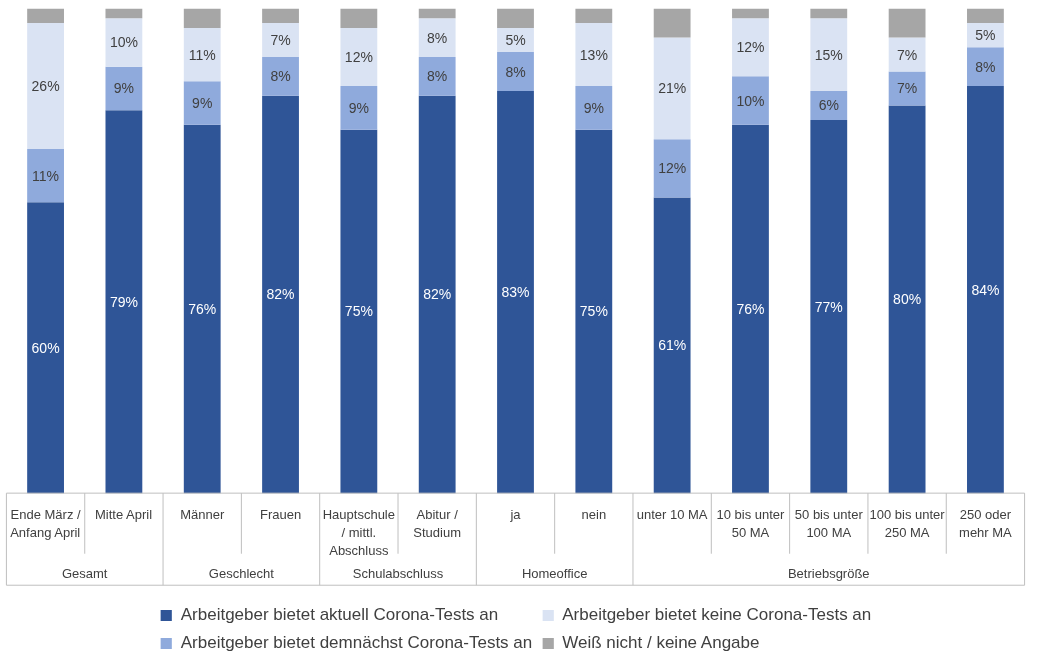 The height and width of the screenshot is (669, 1046). What do you see at coordinates (593, 54) in the screenshot?
I see `data-label: 13%` at bounding box center [593, 54].